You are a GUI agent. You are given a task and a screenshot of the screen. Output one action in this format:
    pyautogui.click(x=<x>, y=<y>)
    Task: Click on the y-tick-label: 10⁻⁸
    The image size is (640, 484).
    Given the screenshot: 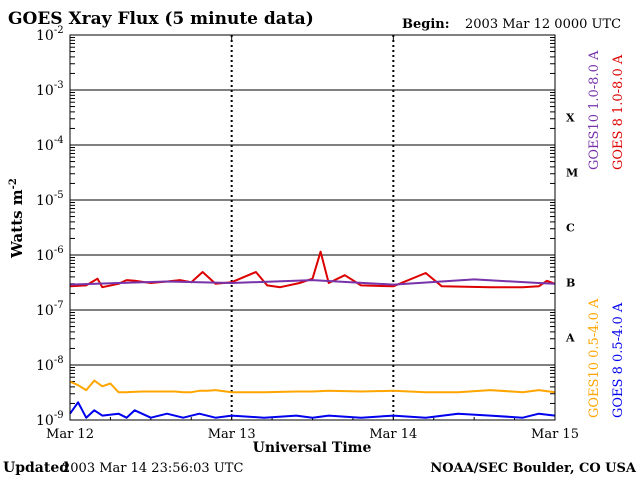 What is the action you would take?
    pyautogui.click(x=50, y=364)
    